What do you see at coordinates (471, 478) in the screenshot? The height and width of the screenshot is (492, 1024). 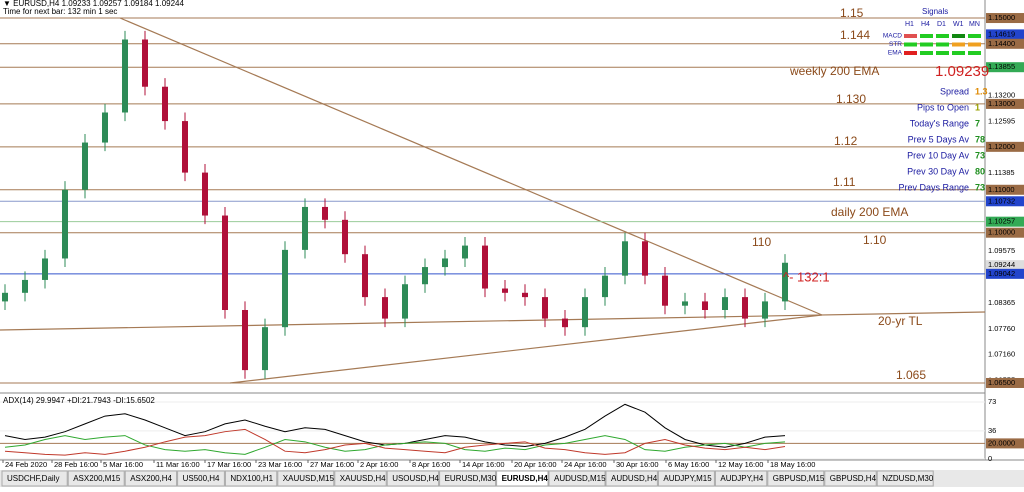 I see `tab-label: EURUSD,M30` at bounding box center [471, 478].